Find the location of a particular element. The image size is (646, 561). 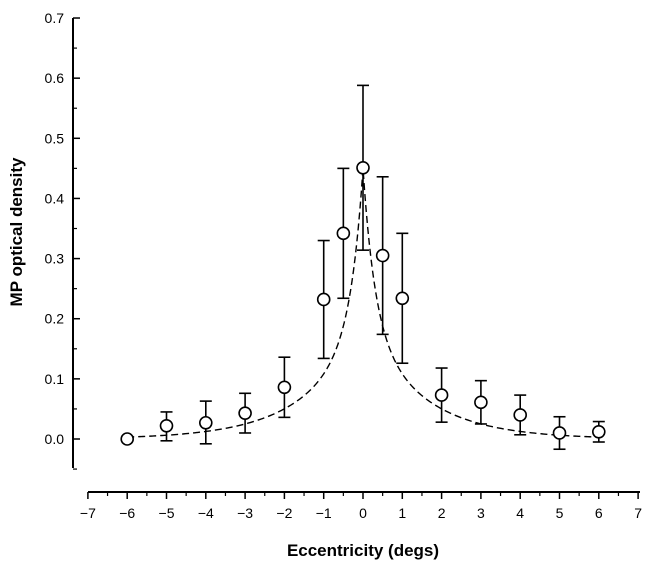

y-axis-title: MP optical density is located at coordinates (16, 231).